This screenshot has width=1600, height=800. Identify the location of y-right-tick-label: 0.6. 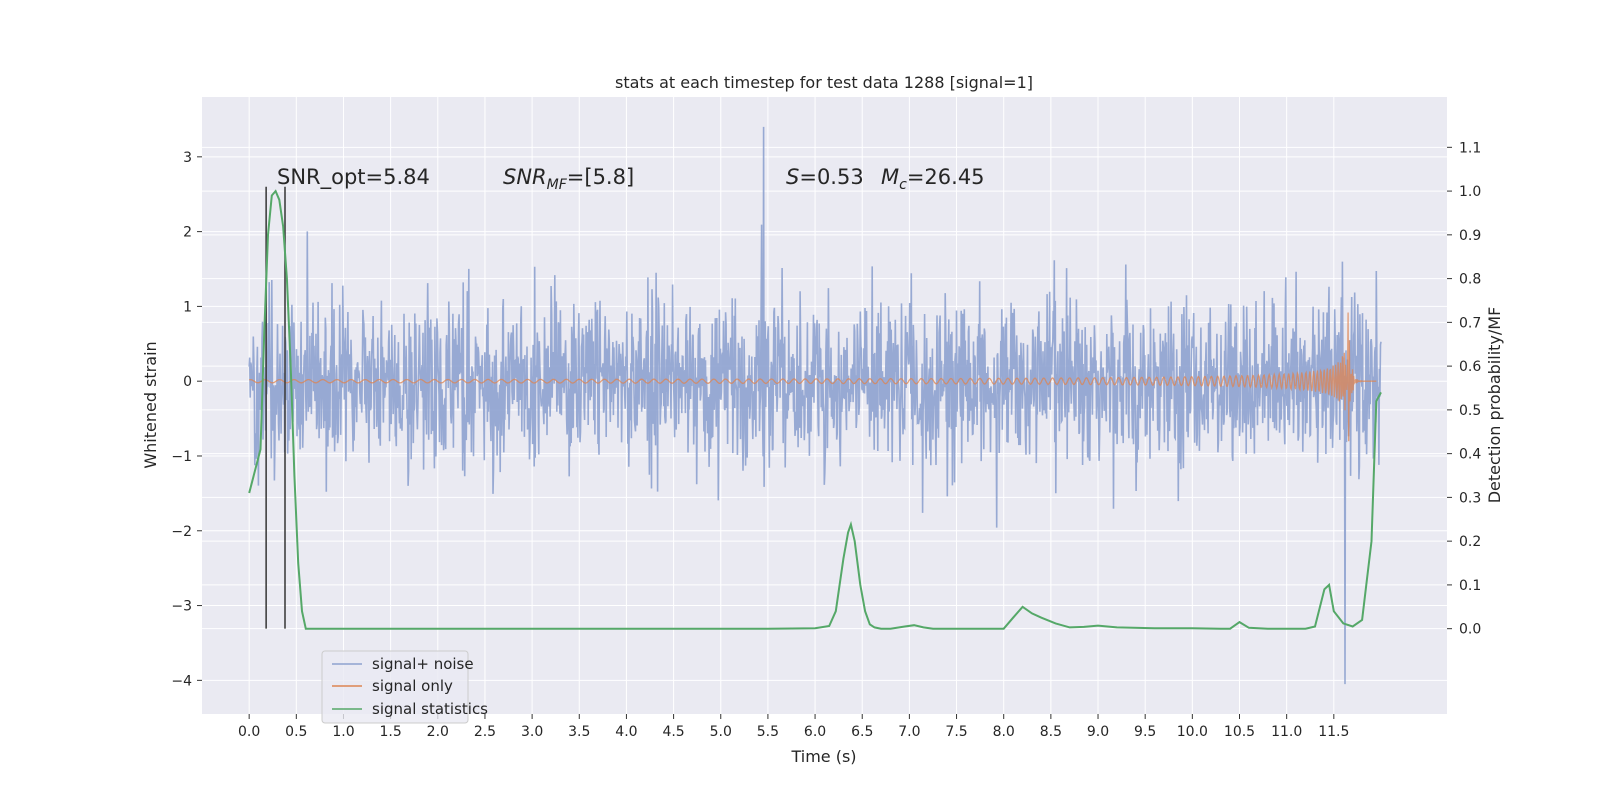
(1470, 367).